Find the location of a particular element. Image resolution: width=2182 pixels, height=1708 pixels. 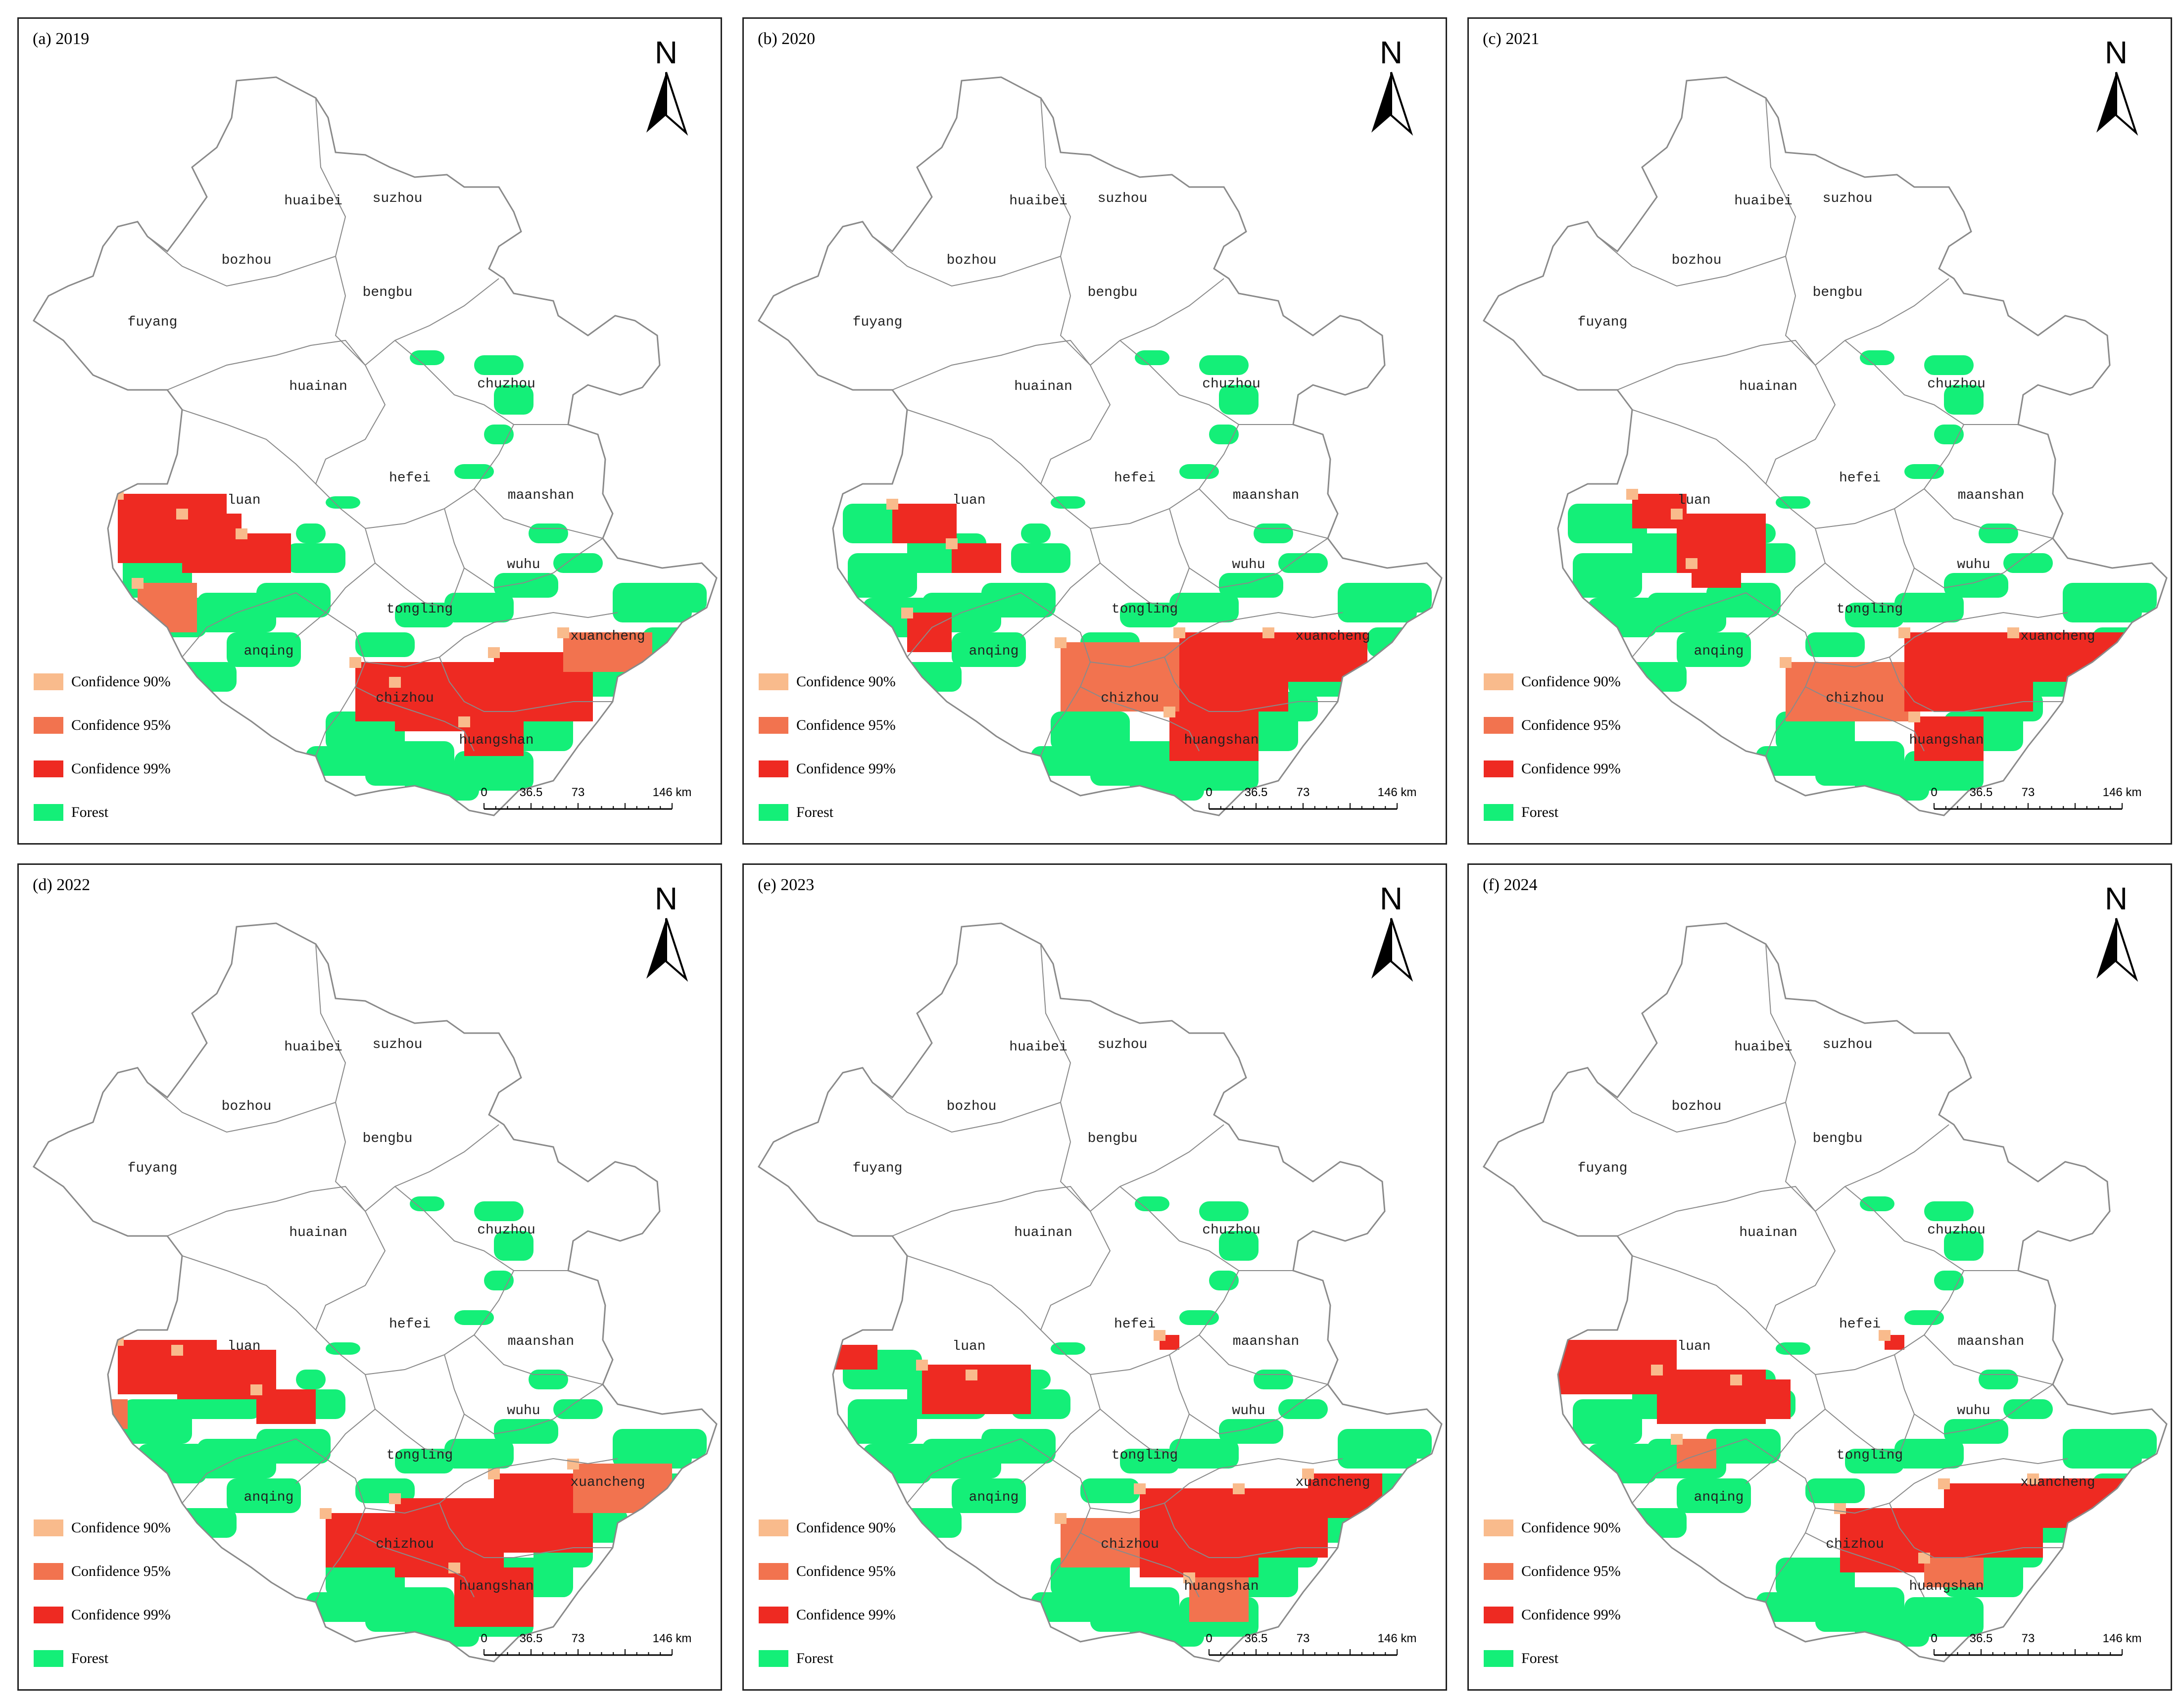

legend-confidence-95: Confidence 95% is located at coordinates (1552, 725).